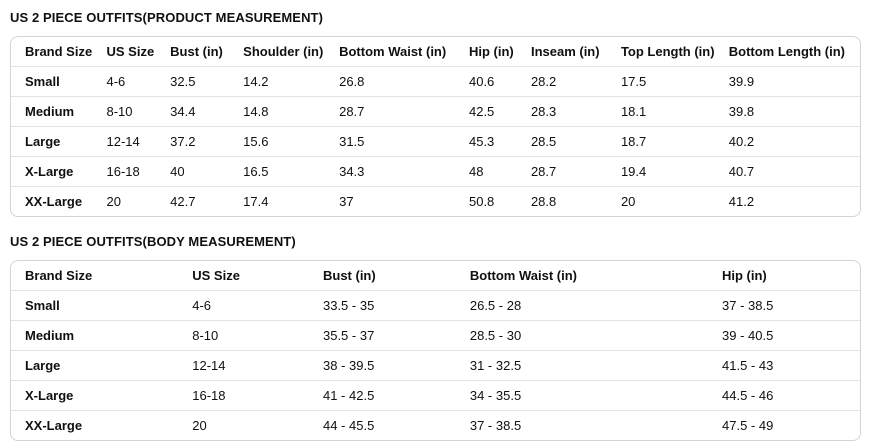 The image size is (871, 448). Describe the element at coordinates (786, 51) in the screenshot. I see `column-header: Bottom Length (in)` at that location.